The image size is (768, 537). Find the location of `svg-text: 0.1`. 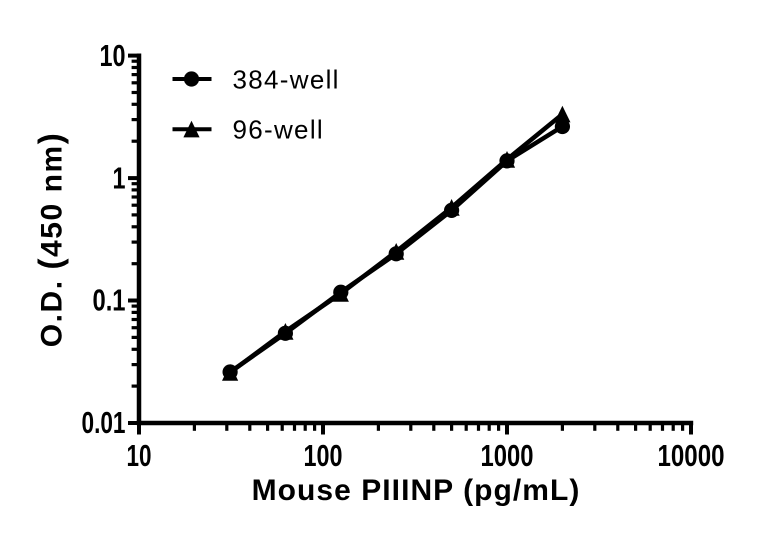

svg-text: 0.1 is located at coordinates (109, 300).